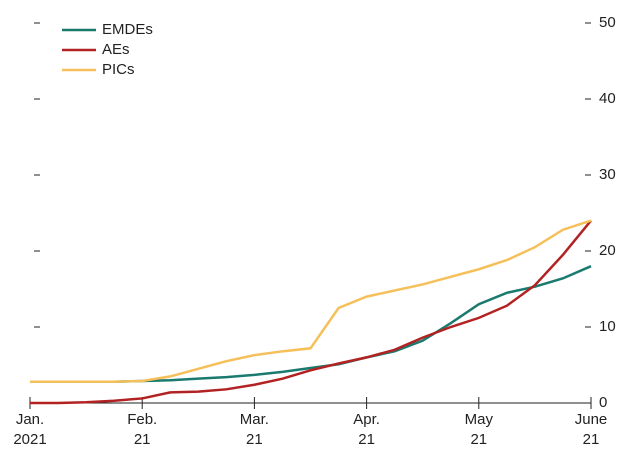  Describe the element at coordinates (607, 250) in the screenshot. I see `y-tick-label: 20` at that location.